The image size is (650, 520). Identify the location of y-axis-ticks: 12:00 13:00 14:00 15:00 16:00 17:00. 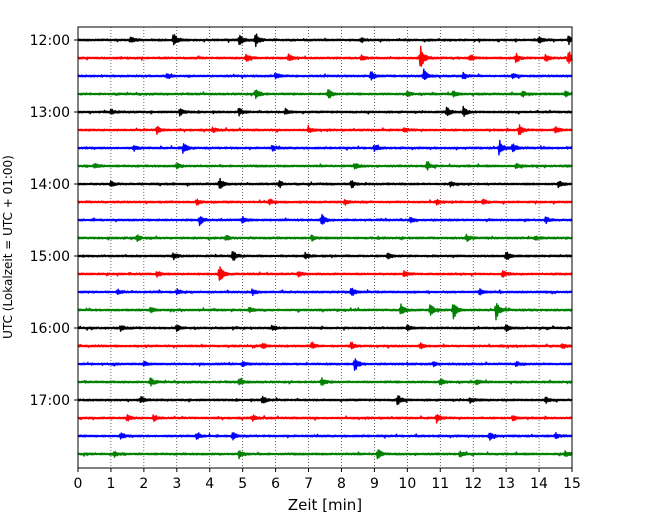
(54, 221).